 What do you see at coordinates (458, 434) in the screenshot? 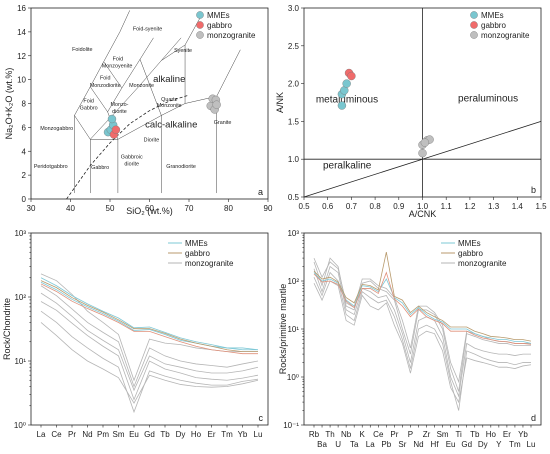
I see `x-tick-label: Ti` at bounding box center [458, 434].